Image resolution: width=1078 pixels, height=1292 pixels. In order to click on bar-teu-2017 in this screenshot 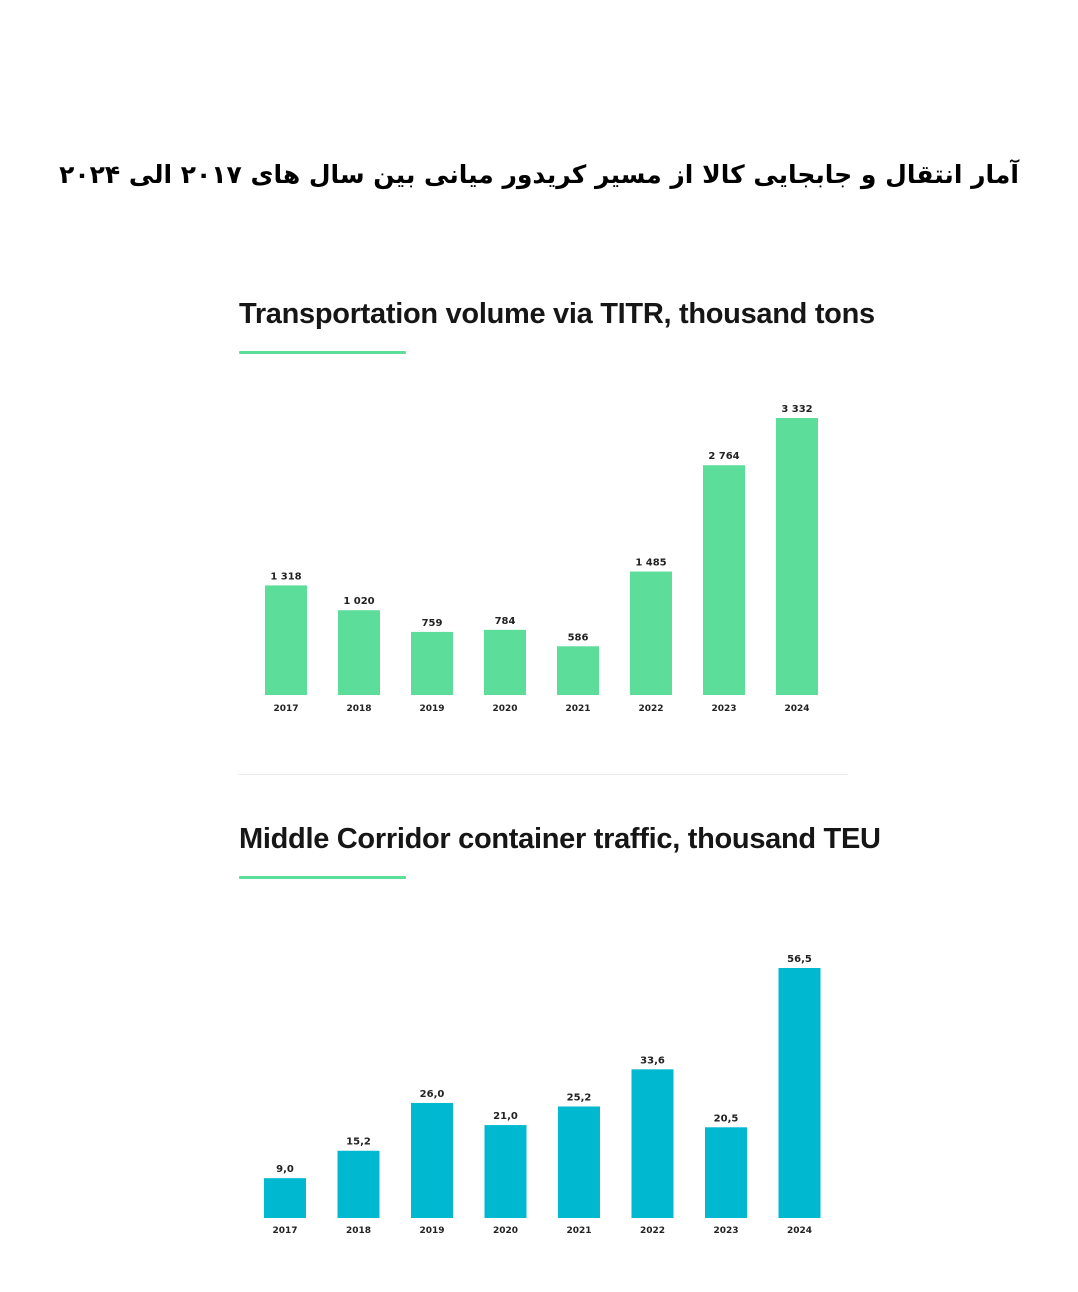, I will do `click(285, 1198)`.